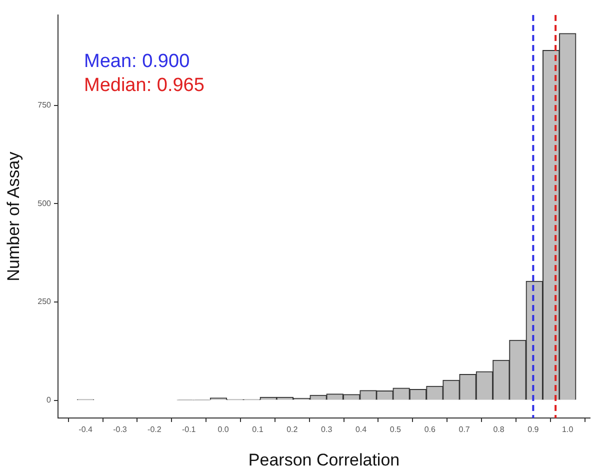  What do you see at coordinates (396, 429) in the screenshot?
I see `x-tick-label: 0.5` at bounding box center [396, 429].